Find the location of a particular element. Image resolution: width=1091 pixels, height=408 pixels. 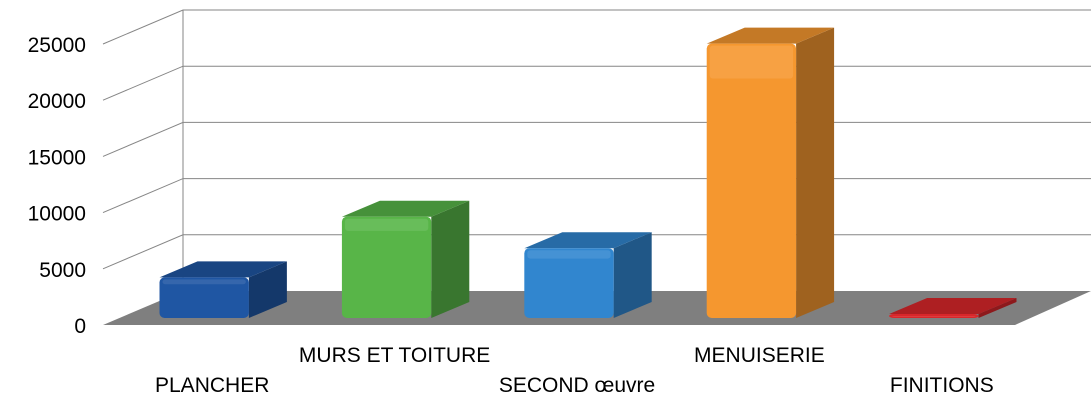

y-tick-label: 25000 is located at coordinates (57, 45).